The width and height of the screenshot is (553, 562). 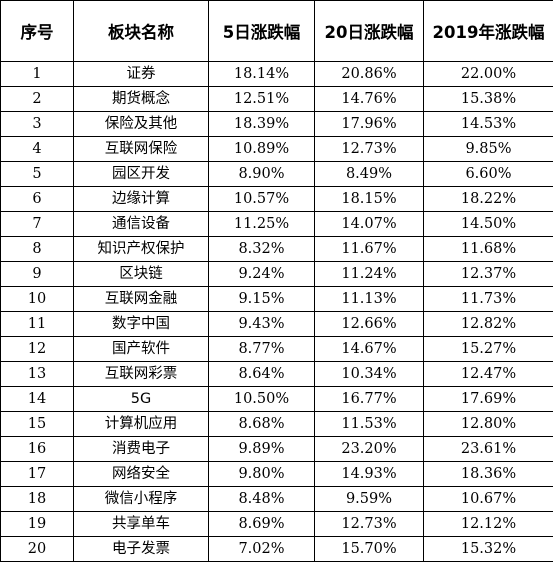 I want to click on cell-index: 16, so click(x=37, y=449).